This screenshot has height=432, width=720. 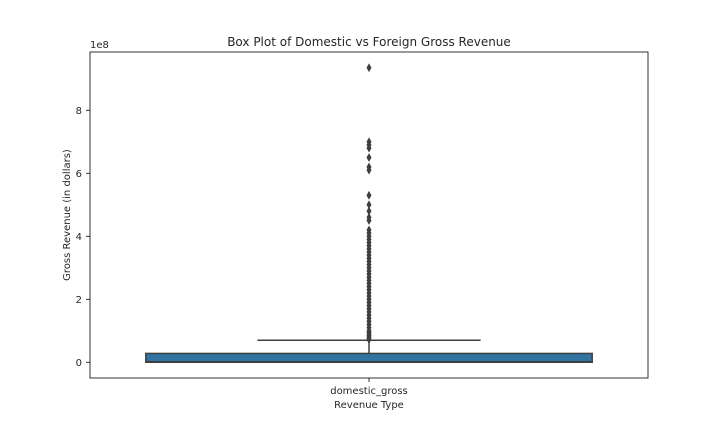 I want to click on y-axis-offset-label: 1e8, so click(x=99, y=45).